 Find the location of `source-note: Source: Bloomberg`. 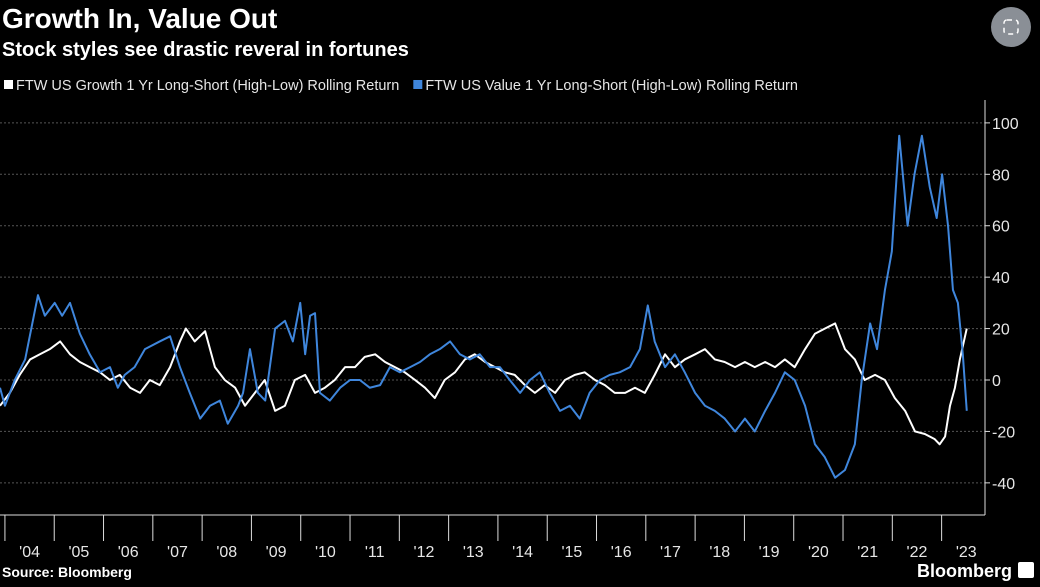

source-note: Source: Bloomberg is located at coordinates (67, 572).